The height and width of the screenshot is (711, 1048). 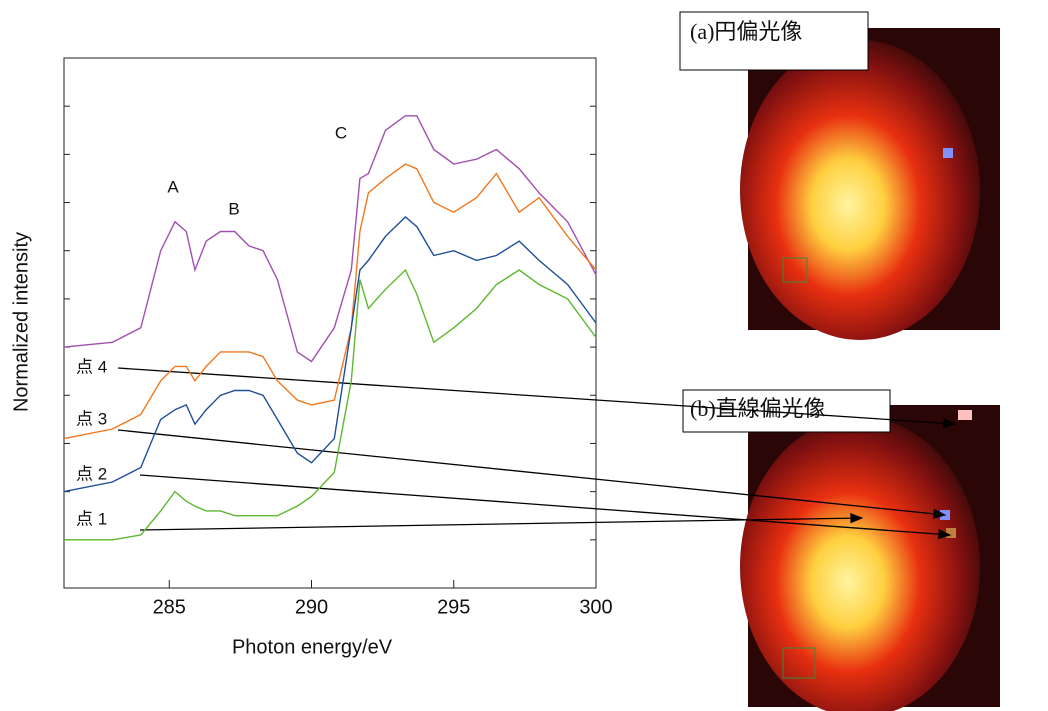 What do you see at coordinates (91, 473) in the screenshot?
I see `point-label: 点 2` at bounding box center [91, 473].